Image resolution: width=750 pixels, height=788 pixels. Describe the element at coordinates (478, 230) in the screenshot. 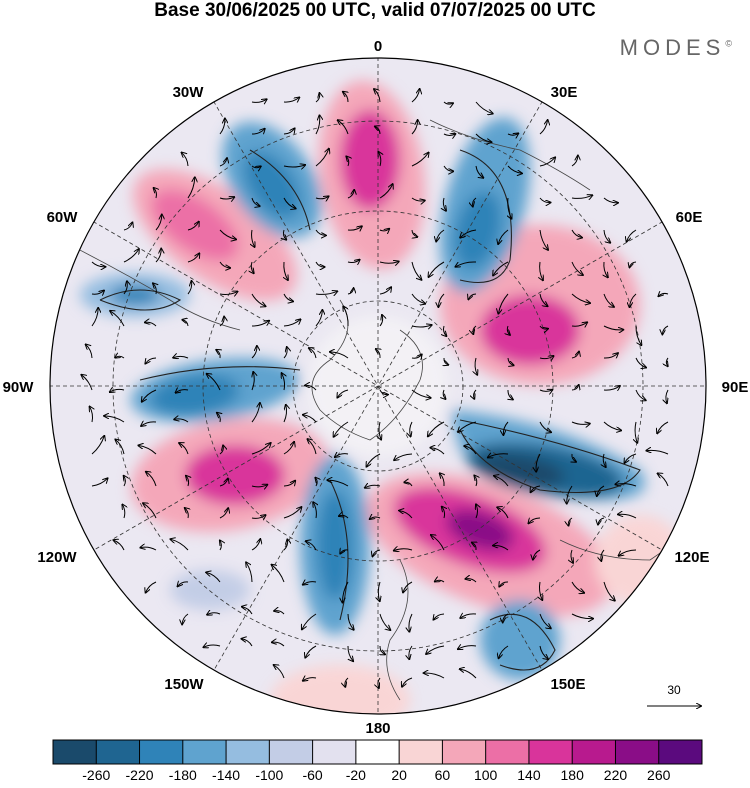

I see `negative-core-north-b` at that location.